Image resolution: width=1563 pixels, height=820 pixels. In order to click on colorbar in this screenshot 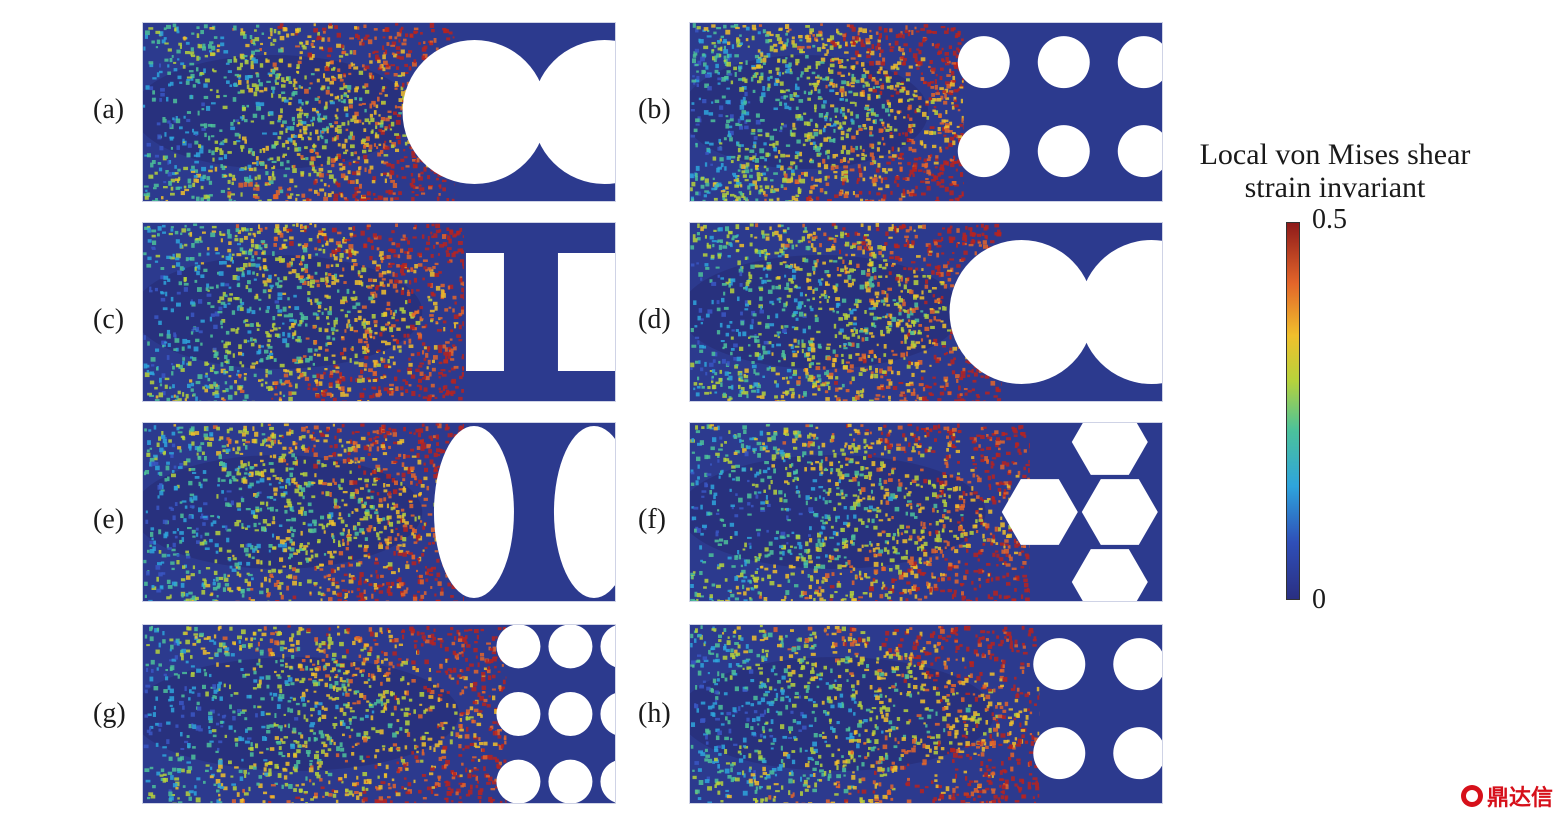, I will do `click(1293, 411)`.